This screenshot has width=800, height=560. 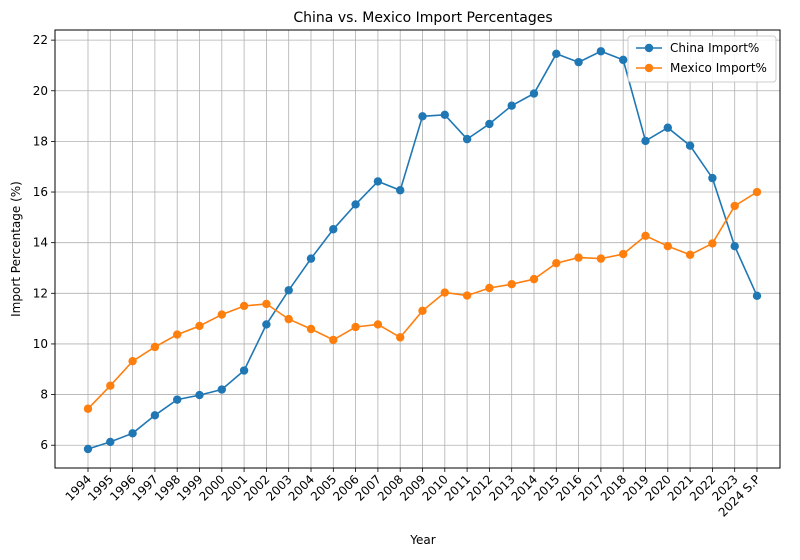 What do you see at coordinates (40, 293) in the screenshot?
I see `y-tick-label: 12` at bounding box center [40, 293].